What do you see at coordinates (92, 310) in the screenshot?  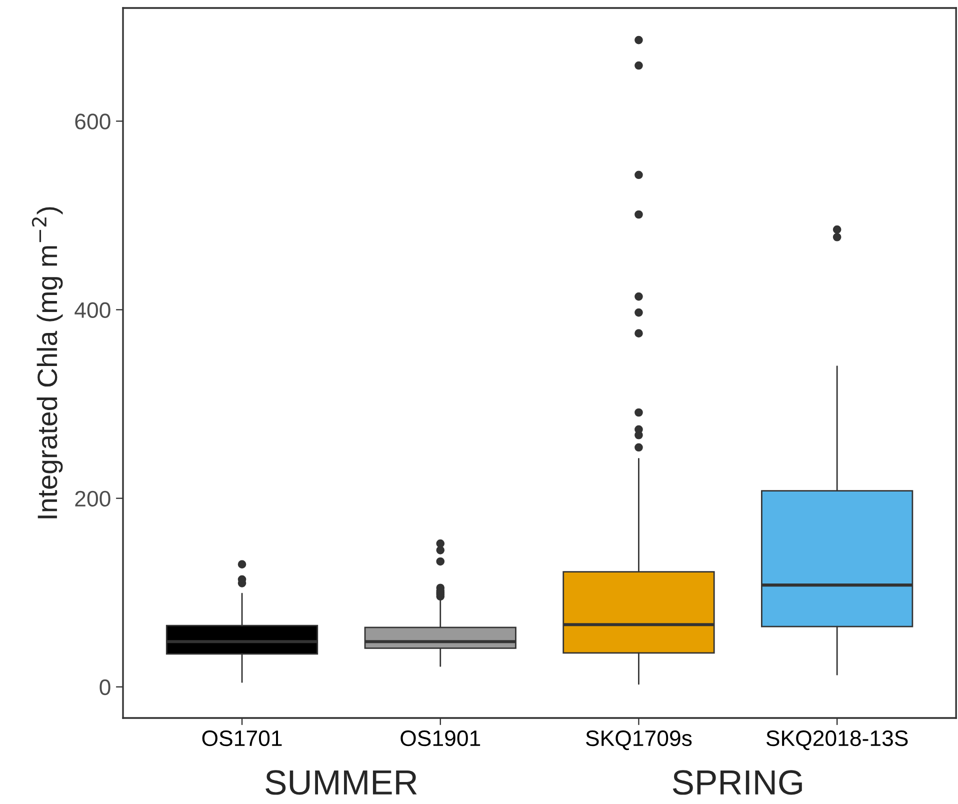 I see `y-tick-label: 400` at bounding box center [92, 310].